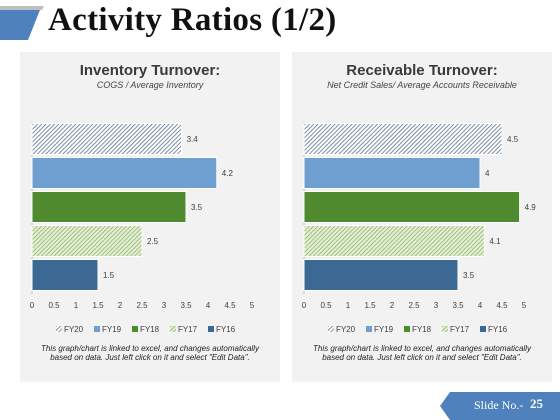 The height and width of the screenshot is (420, 560). Describe the element at coordinates (150, 85) in the screenshot. I see `chart-subtitle: COGS / Average Inventory` at that location.